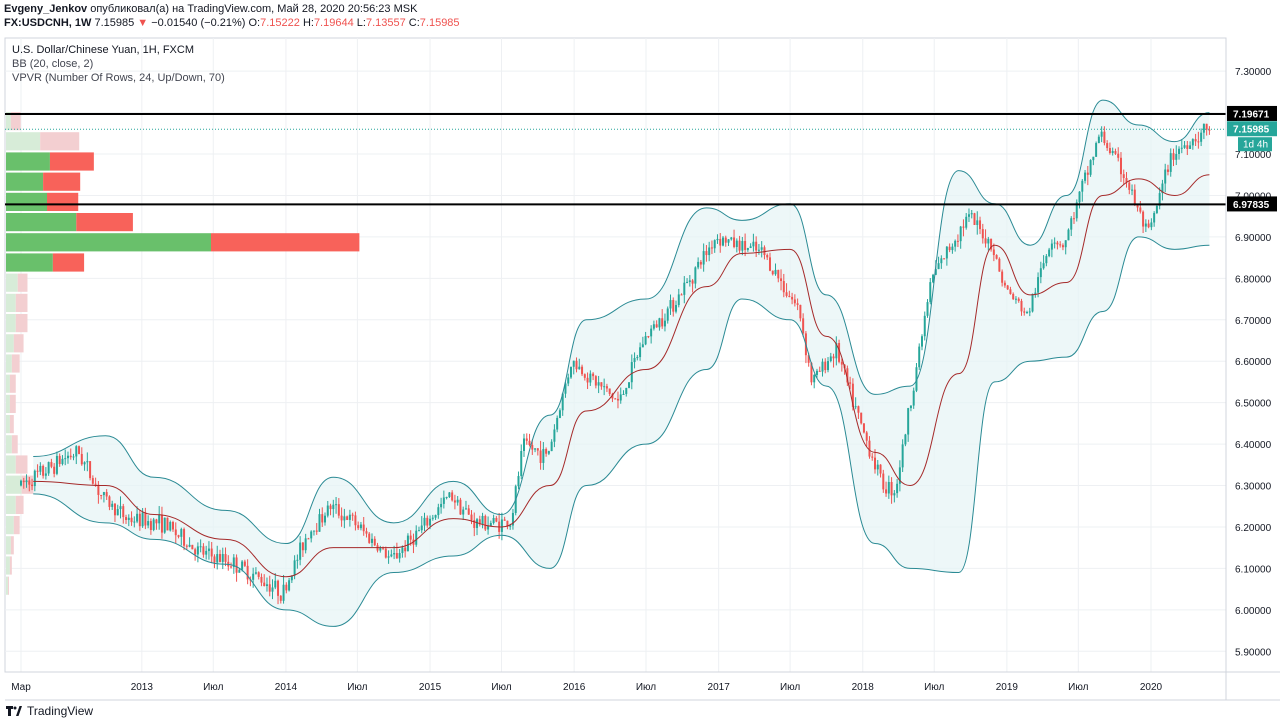 The width and height of the screenshot is (1280, 726). Describe the element at coordinates (49, 711) in the screenshot. I see `footer-brand: TradingView` at that location.